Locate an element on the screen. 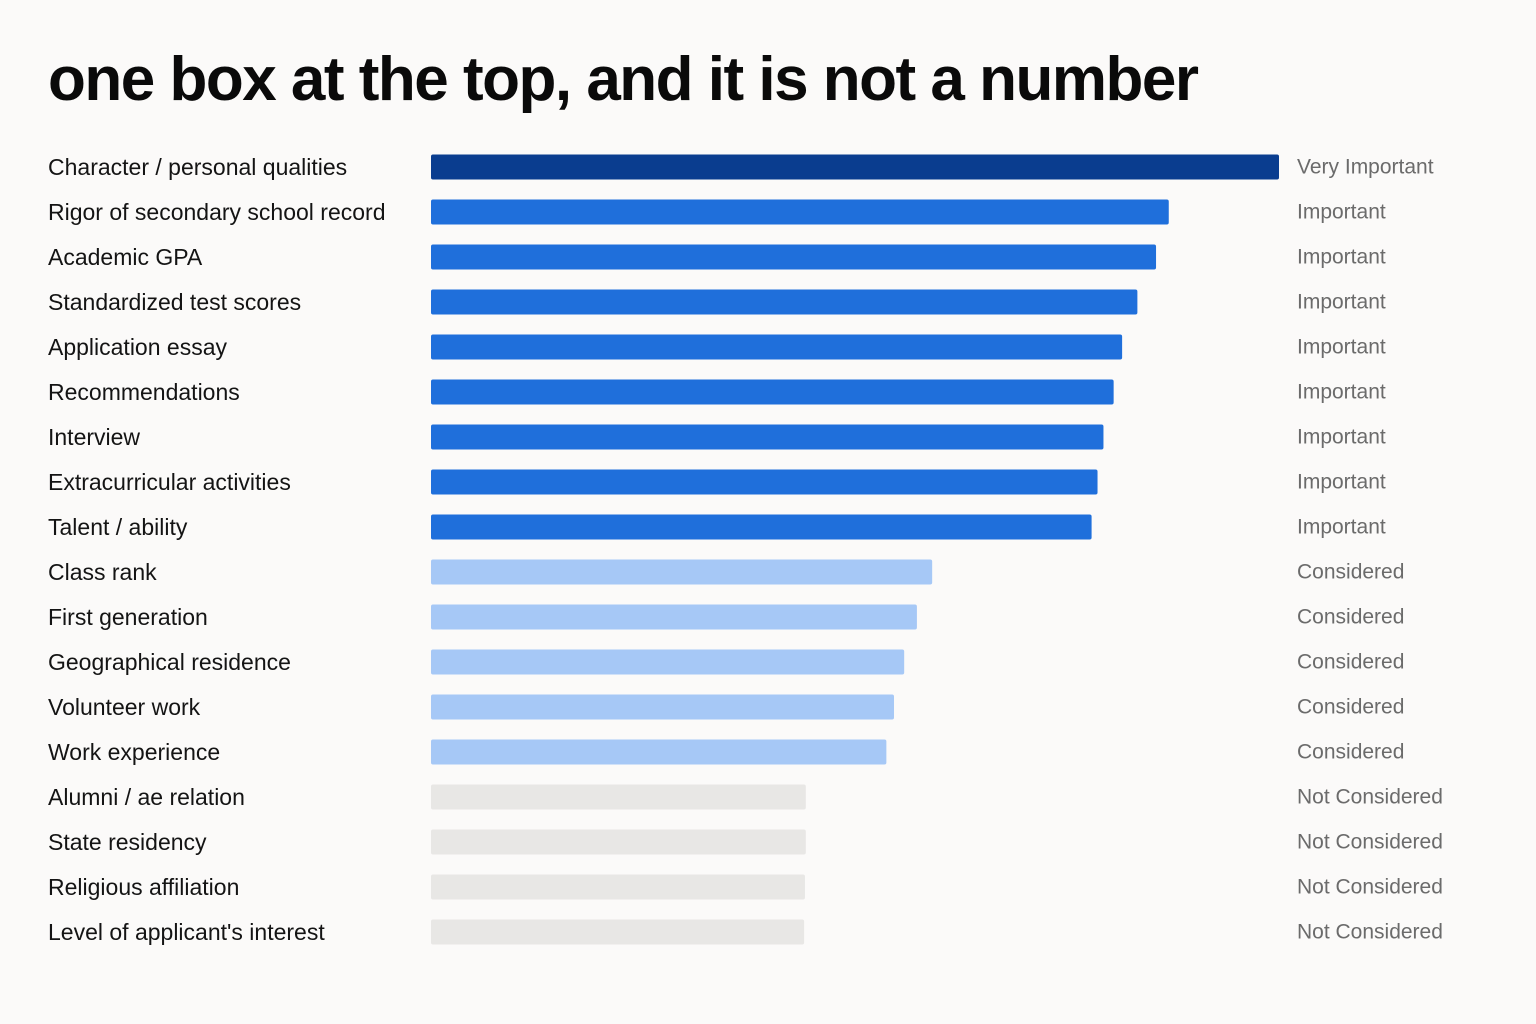  category-label-work-experience: Work experience is located at coordinates (134, 752).